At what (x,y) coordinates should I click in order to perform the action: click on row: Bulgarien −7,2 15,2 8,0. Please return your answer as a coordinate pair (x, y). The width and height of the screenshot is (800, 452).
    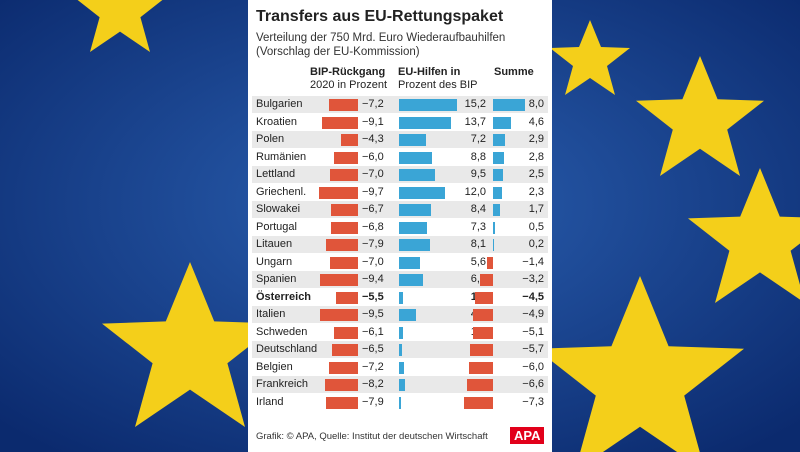
    Looking at the image, I should click on (400, 104).